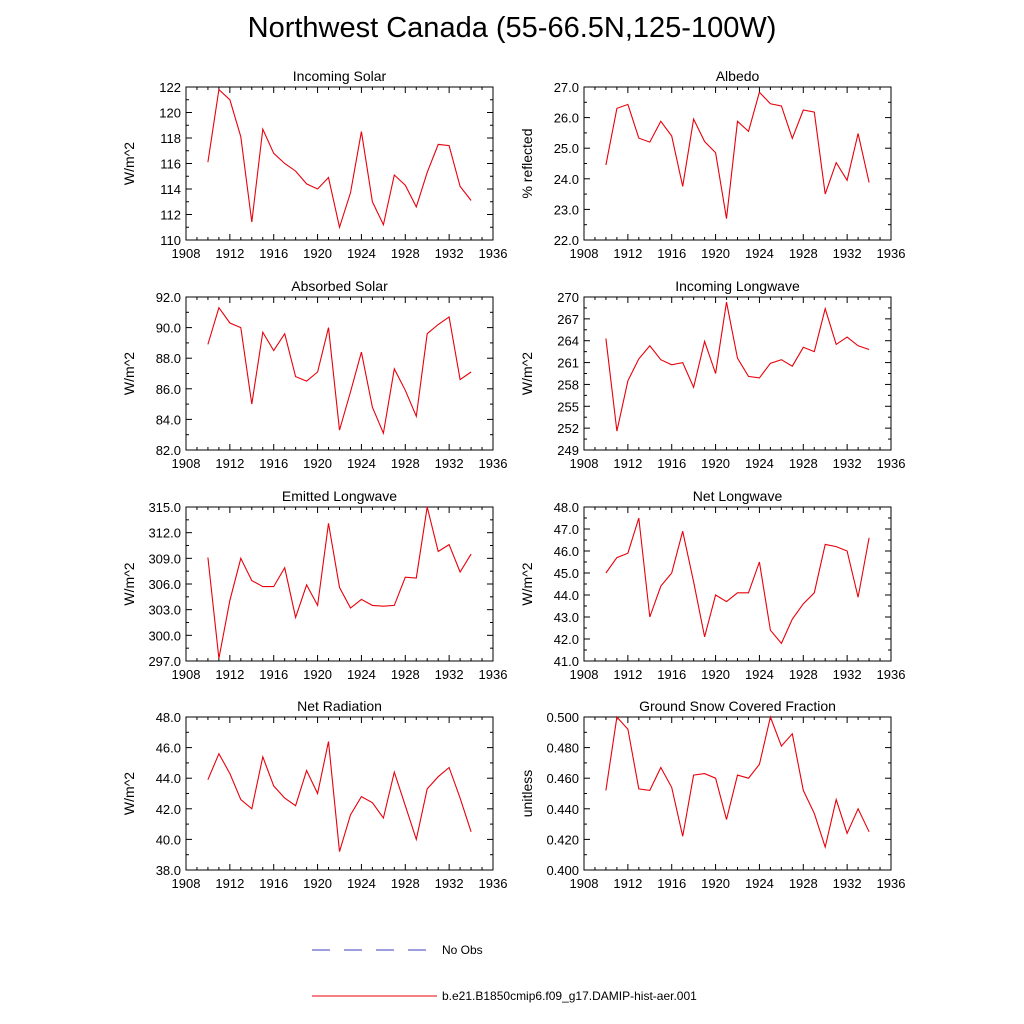 The image size is (1024, 1024). I want to click on panel-title: Net Radiation, so click(339, 706).